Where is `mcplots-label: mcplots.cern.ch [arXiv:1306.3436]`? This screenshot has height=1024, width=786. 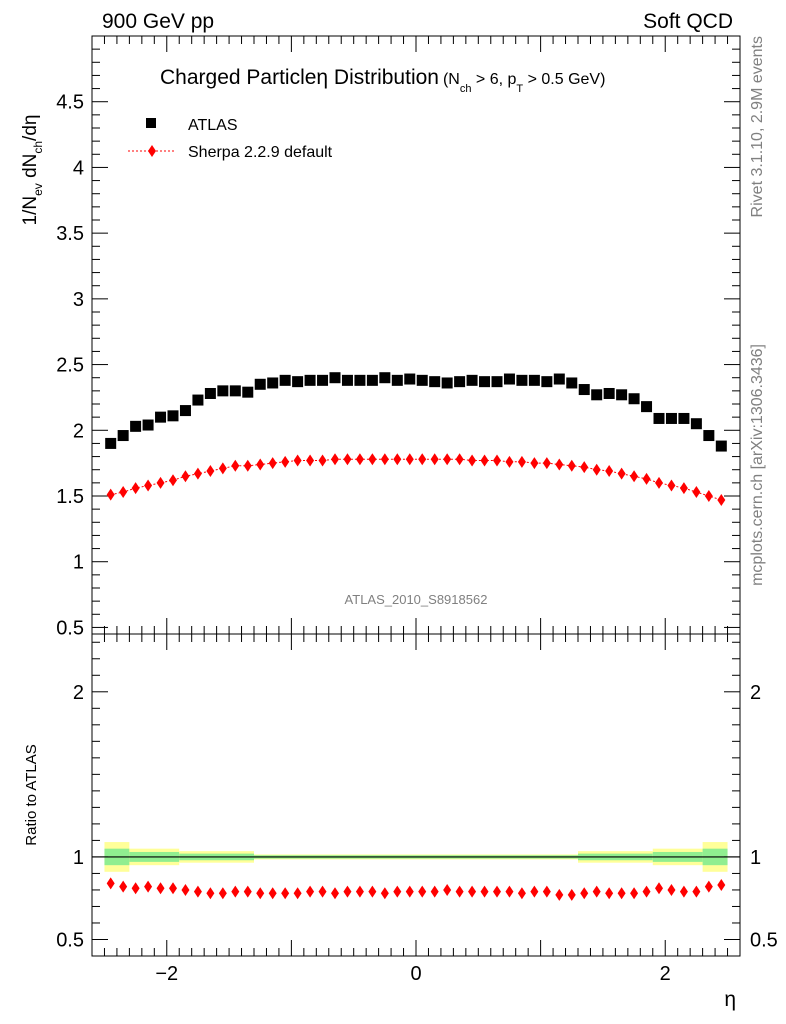
mcplots-label: mcplots.cern.ch [arXiv:1306.3436] is located at coordinates (757, 465).